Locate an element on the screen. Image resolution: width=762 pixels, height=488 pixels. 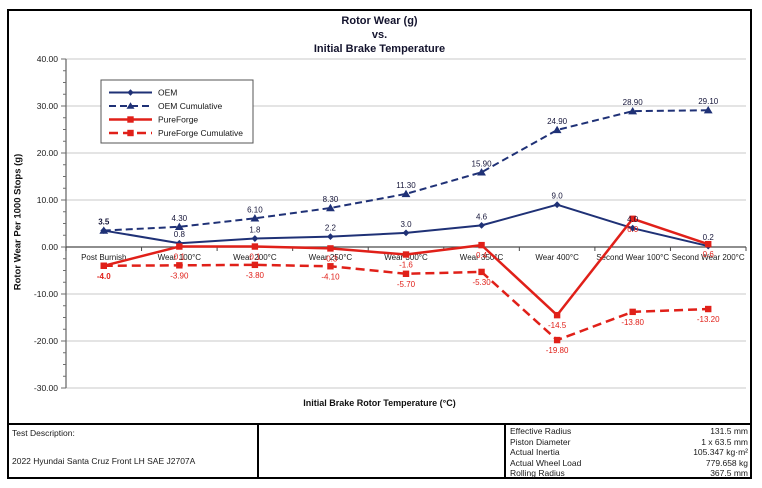
svg-text: 0.1 is located at coordinates (180, 257).